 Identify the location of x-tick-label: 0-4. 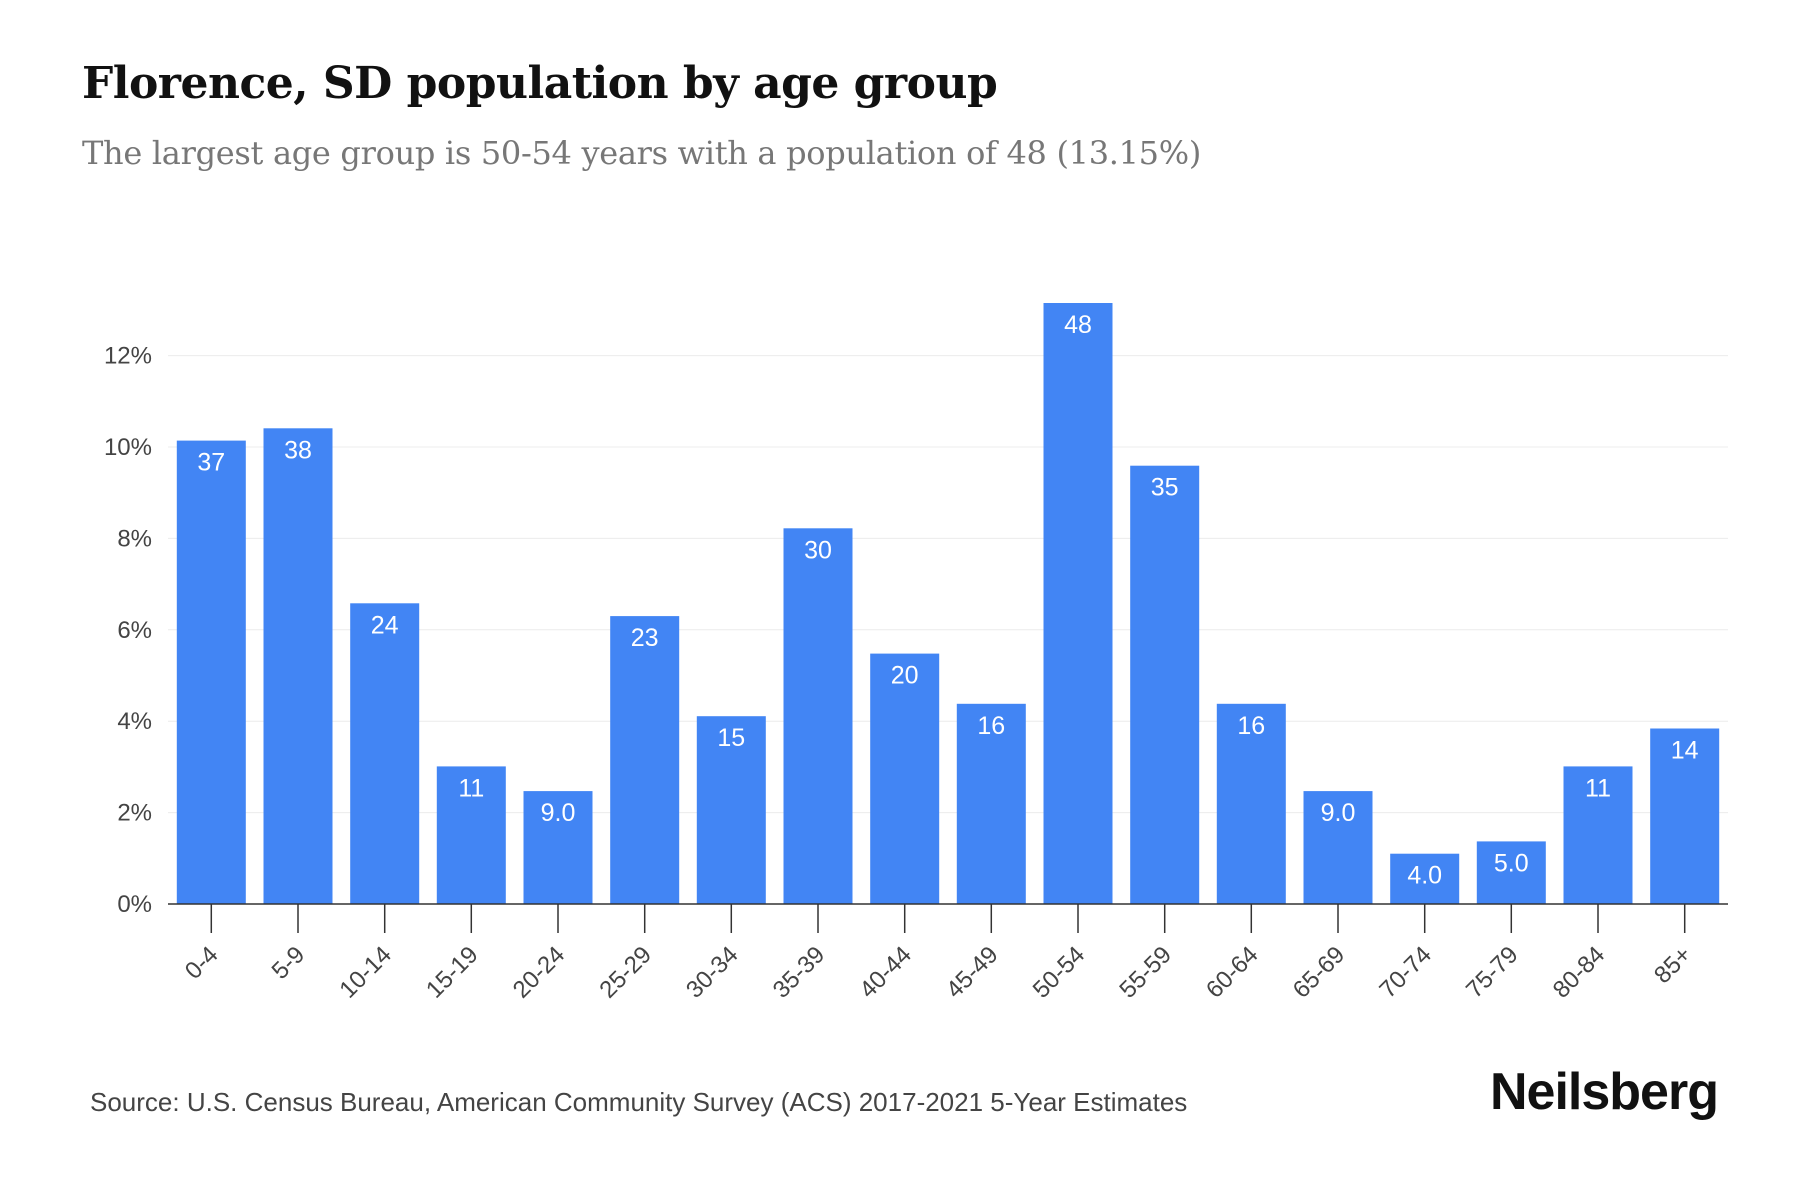
(202, 963).